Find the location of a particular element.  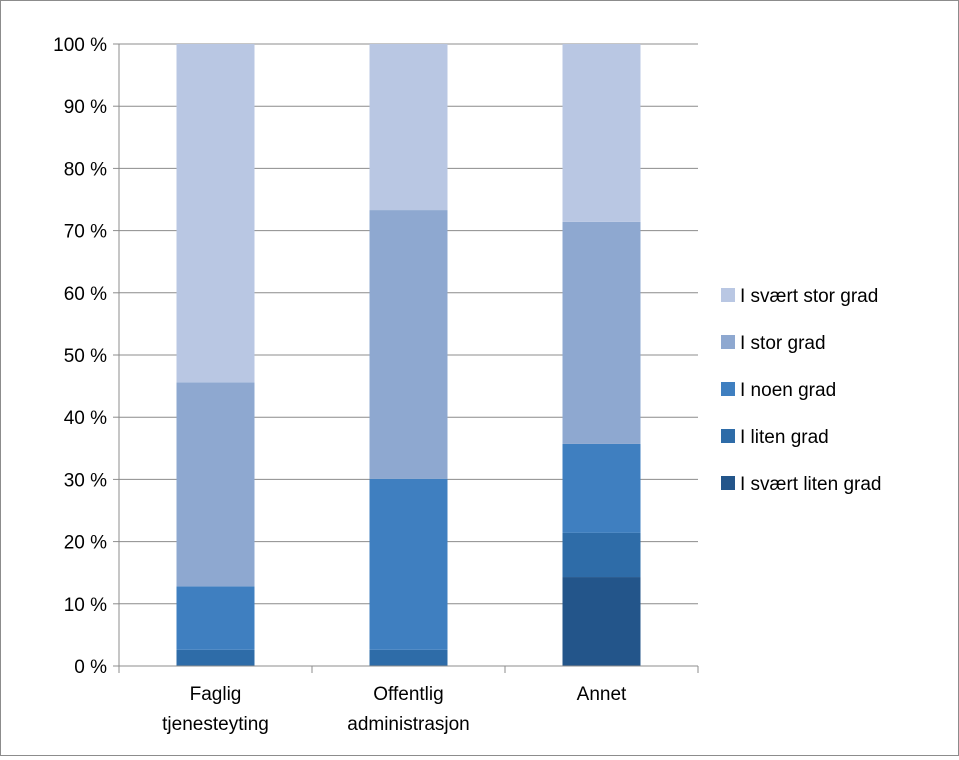

legend-label: I svært liten grad is located at coordinates (811, 484).